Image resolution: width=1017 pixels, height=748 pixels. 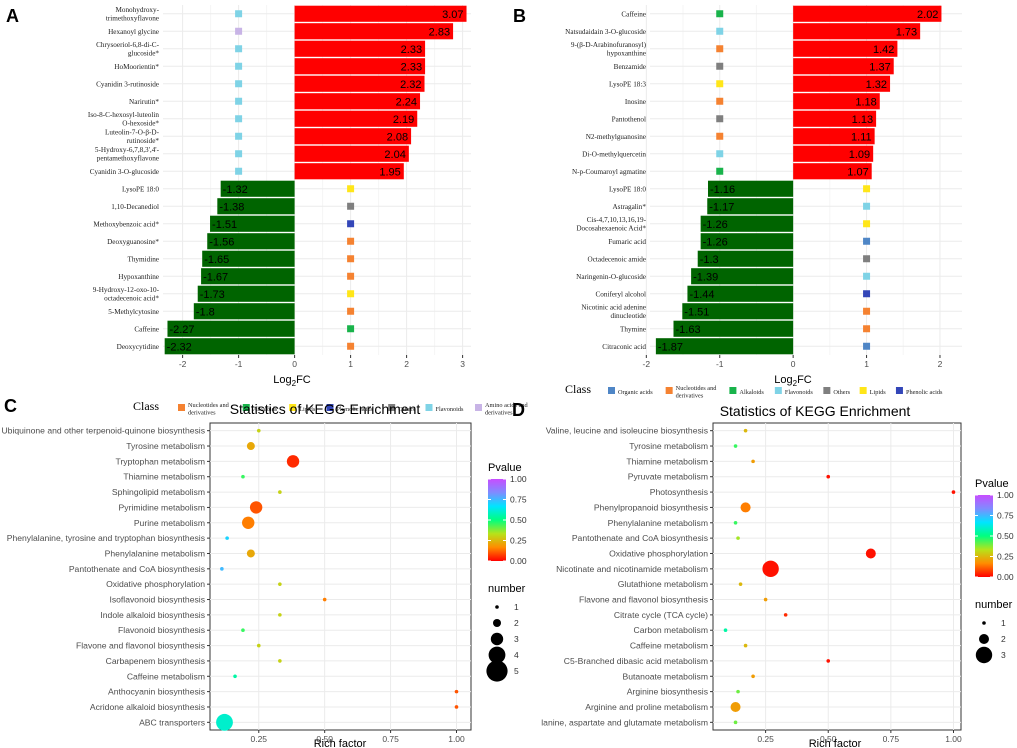 What do you see at coordinates (135, 207) in the screenshot?
I see `category-label-line: 1,10-Decanediol` at bounding box center [135, 207].